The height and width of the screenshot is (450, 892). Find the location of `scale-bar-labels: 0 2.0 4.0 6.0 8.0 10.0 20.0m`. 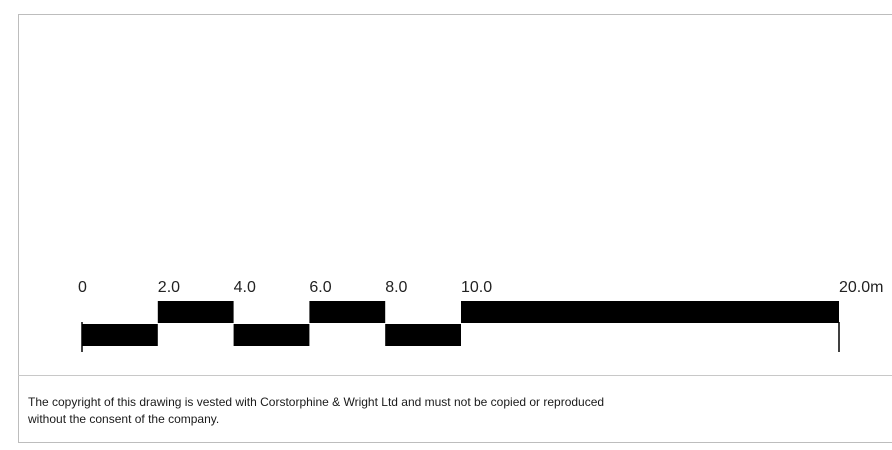

scale-bar-labels: 0 2.0 4.0 6.0 8.0 10.0 20.0m is located at coordinates (480, 287).